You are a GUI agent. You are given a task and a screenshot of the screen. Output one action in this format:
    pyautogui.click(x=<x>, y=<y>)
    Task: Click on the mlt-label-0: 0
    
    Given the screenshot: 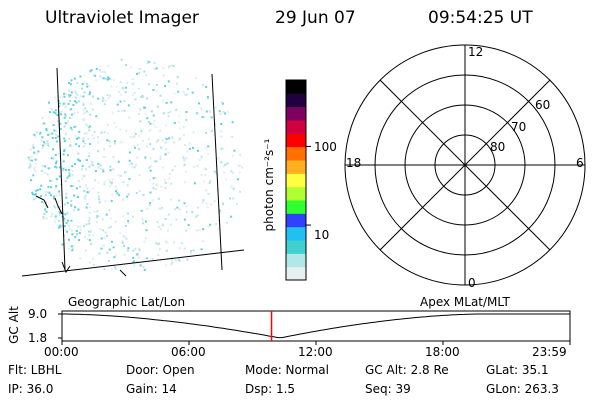 What is the action you would take?
    pyautogui.click(x=472, y=283)
    